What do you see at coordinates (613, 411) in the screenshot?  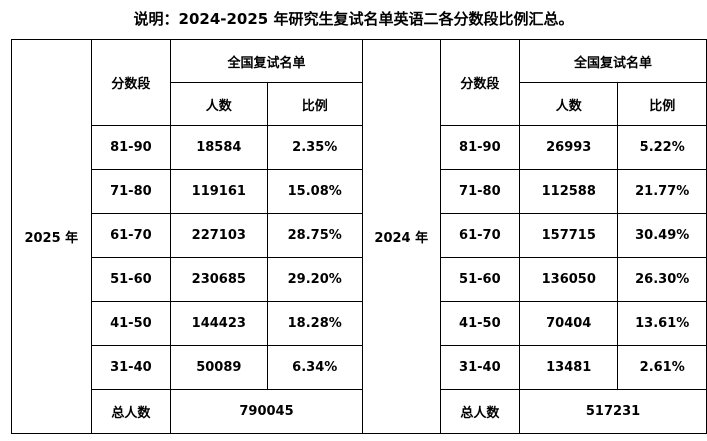 I see `total-value-2024: 517231` at bounding box center [613, 411].